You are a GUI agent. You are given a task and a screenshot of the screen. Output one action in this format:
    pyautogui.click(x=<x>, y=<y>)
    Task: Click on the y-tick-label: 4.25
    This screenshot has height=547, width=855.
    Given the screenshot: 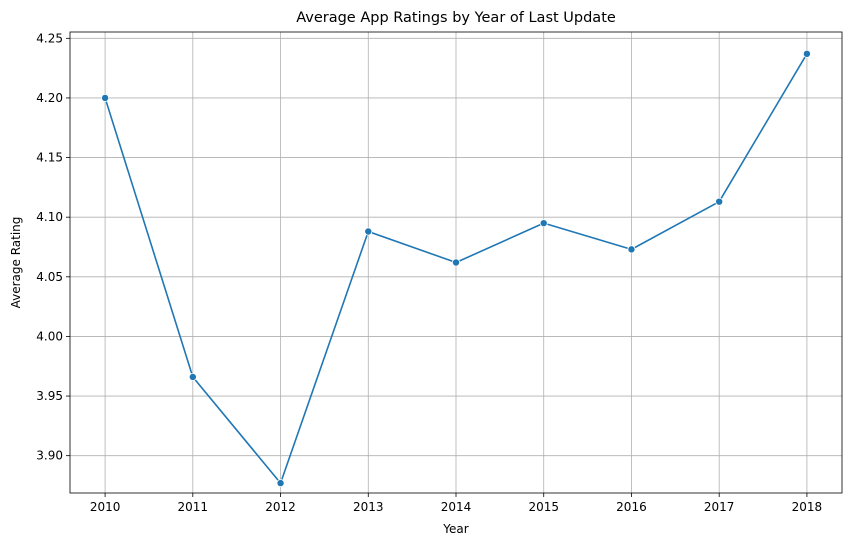 What is the action you would take?
    pyautogui.click(x=49, y=38)
    